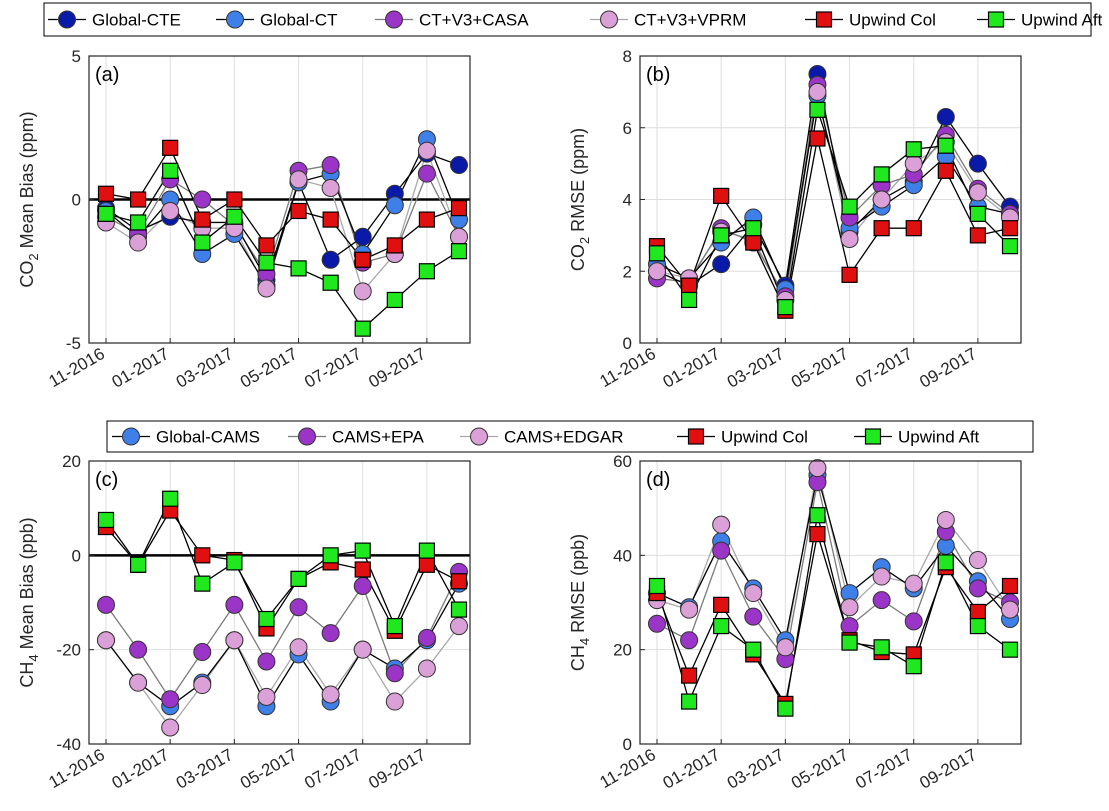  Describe the element at coordinates (580, 602) in the screenshot. I see `y-axis-label: CH4 RMSE (ppb)` at that location.